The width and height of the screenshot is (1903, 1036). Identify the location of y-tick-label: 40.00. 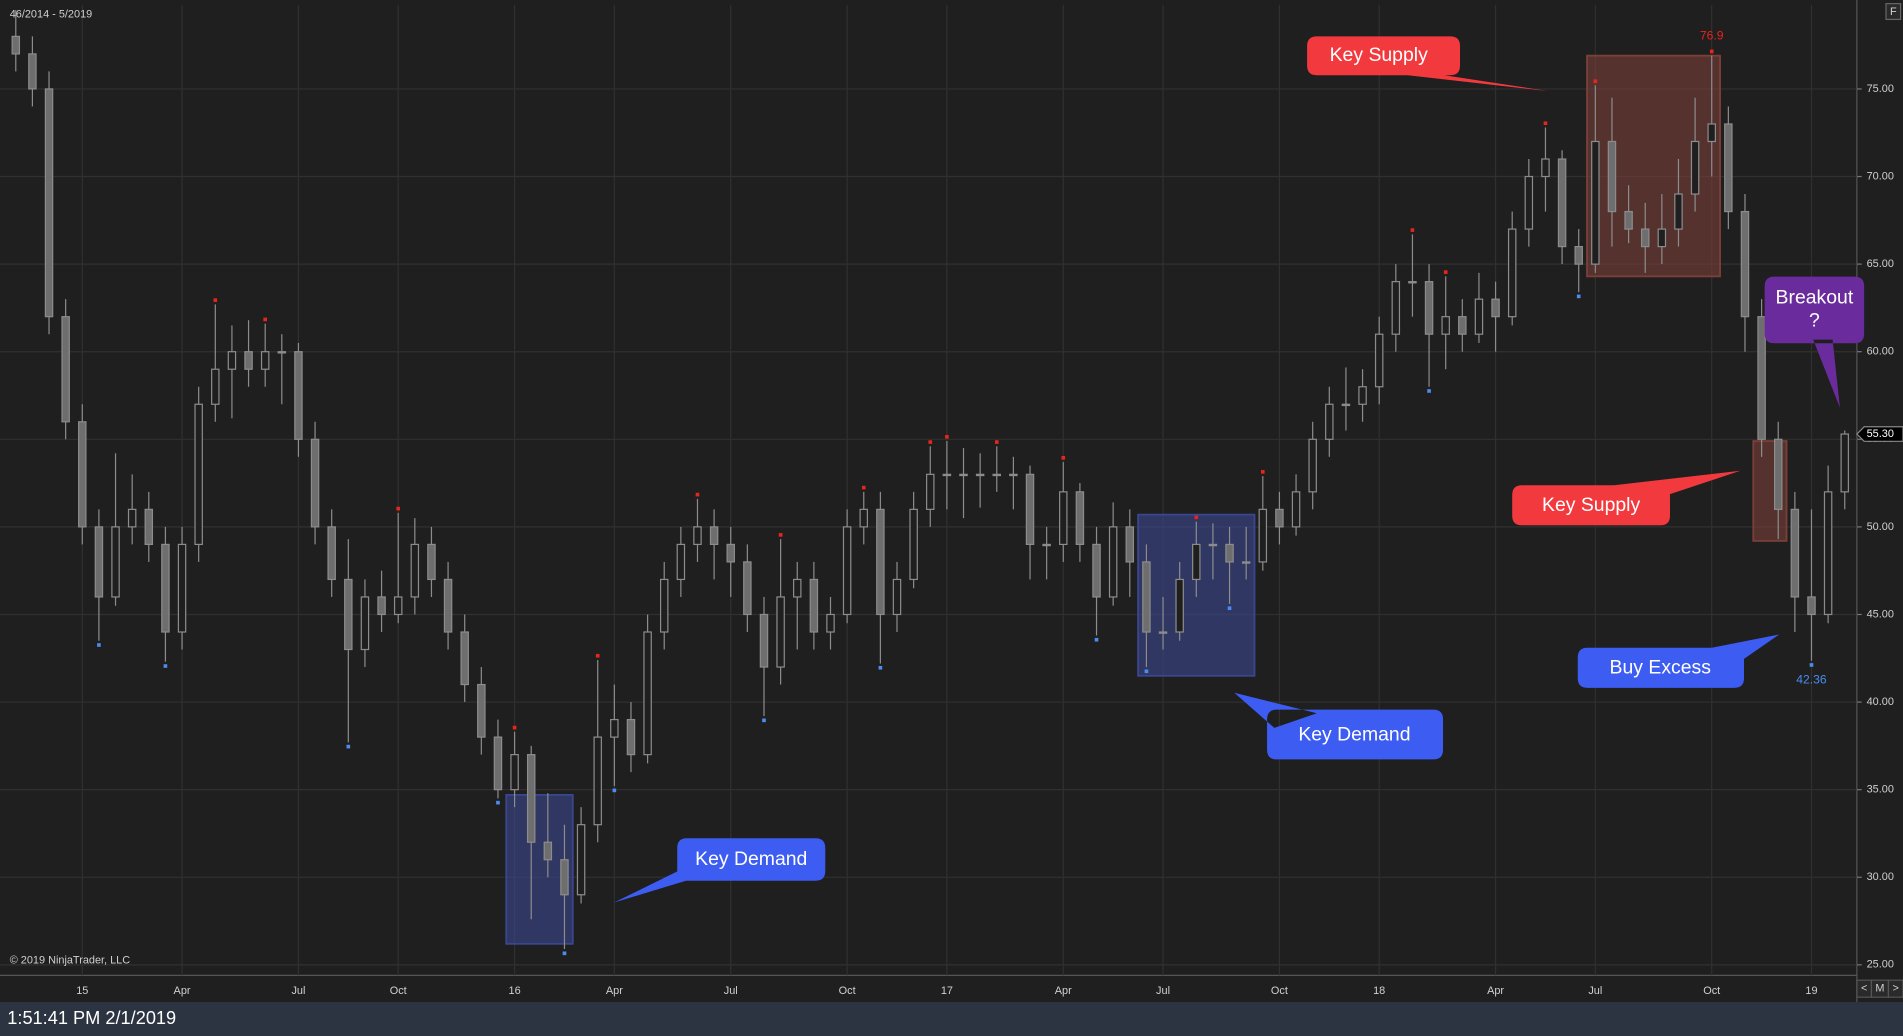
(1880, 702).